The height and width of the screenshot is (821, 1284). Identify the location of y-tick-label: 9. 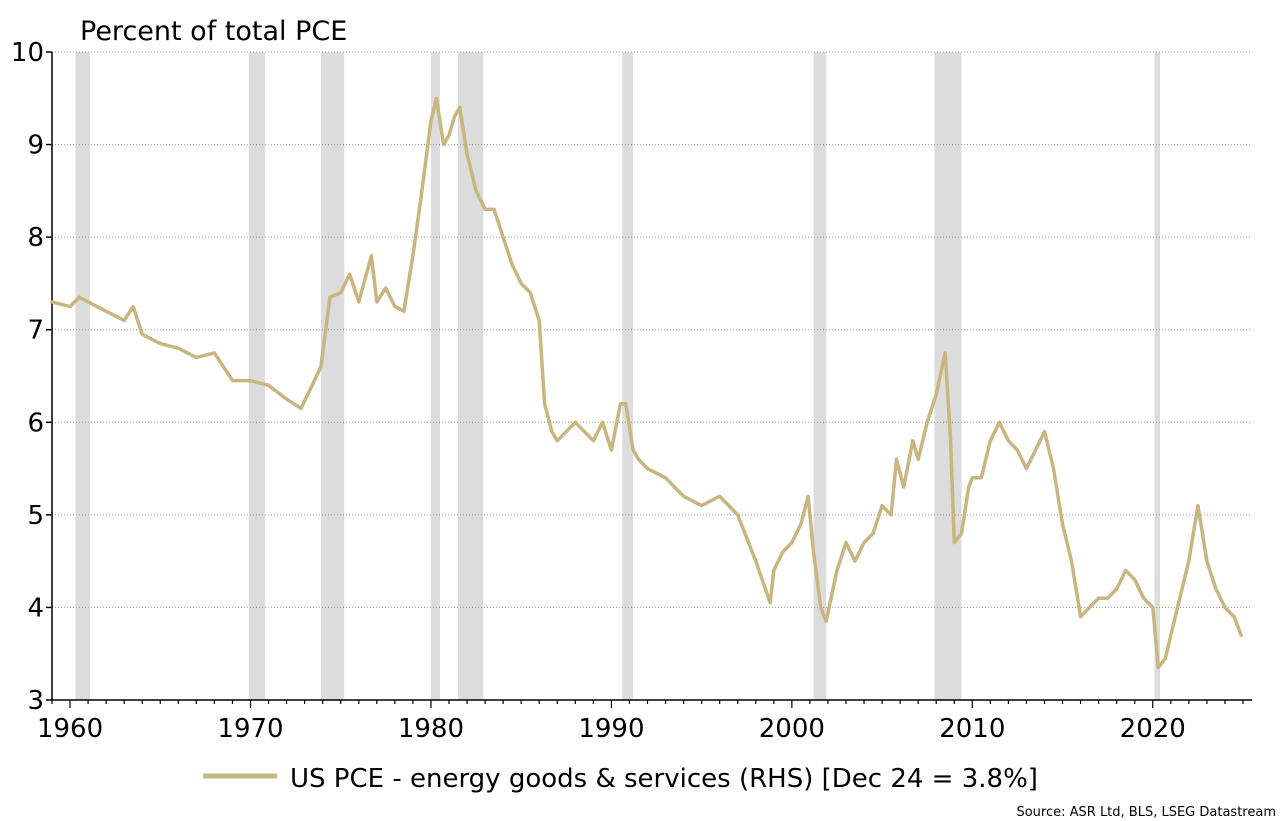
(35, 146).